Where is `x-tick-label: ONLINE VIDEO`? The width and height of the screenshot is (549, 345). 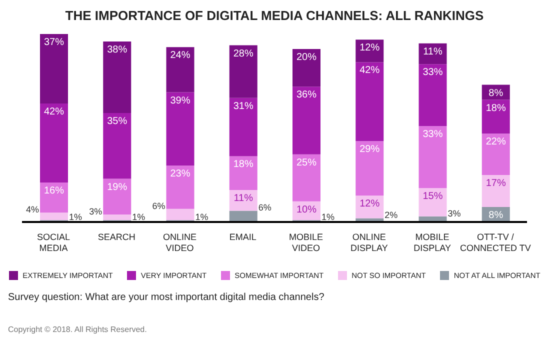 x-tick-label: ONLINE VIDEO is located at coordinates (180, 242).